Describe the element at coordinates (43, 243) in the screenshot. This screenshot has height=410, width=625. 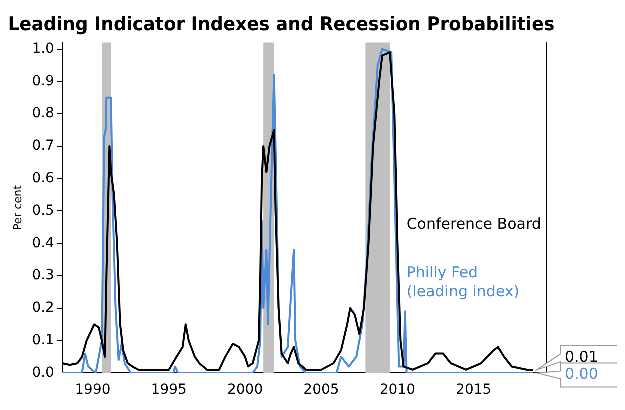
I see `y-tick-label: 0.4` at that location.